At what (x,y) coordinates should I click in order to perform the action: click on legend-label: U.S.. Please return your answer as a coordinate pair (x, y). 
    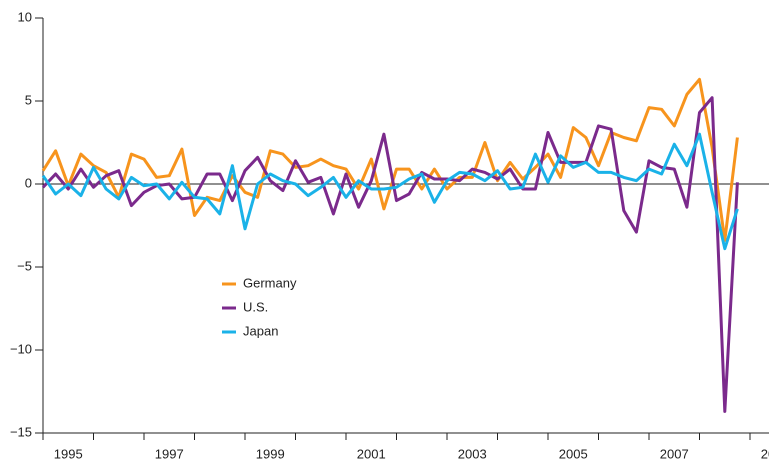
    Looking at the image, I should click on (255, 306).